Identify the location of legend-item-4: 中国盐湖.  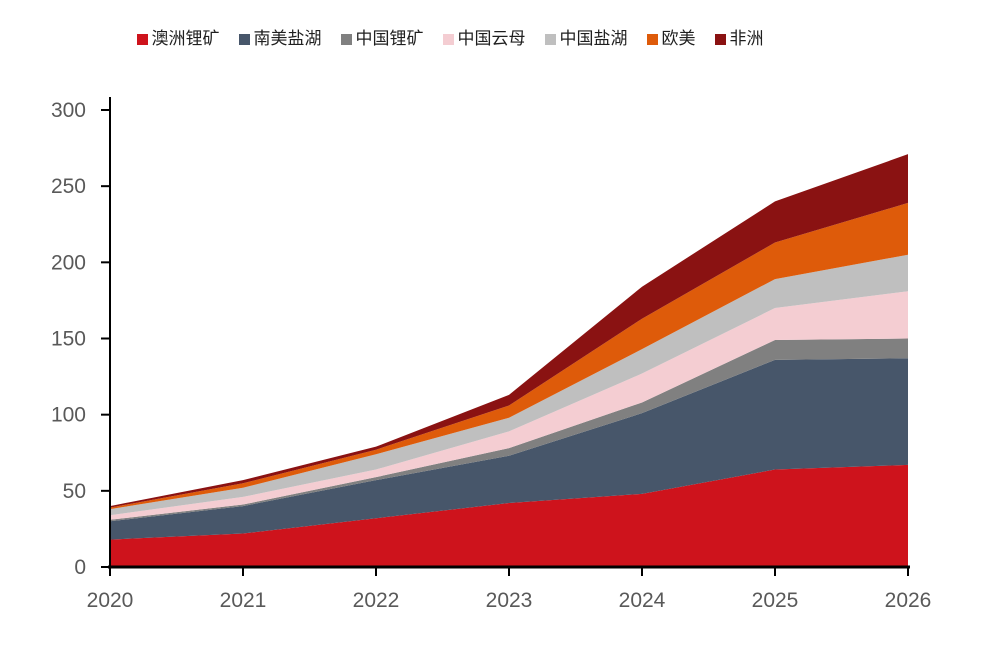
(586, 39).